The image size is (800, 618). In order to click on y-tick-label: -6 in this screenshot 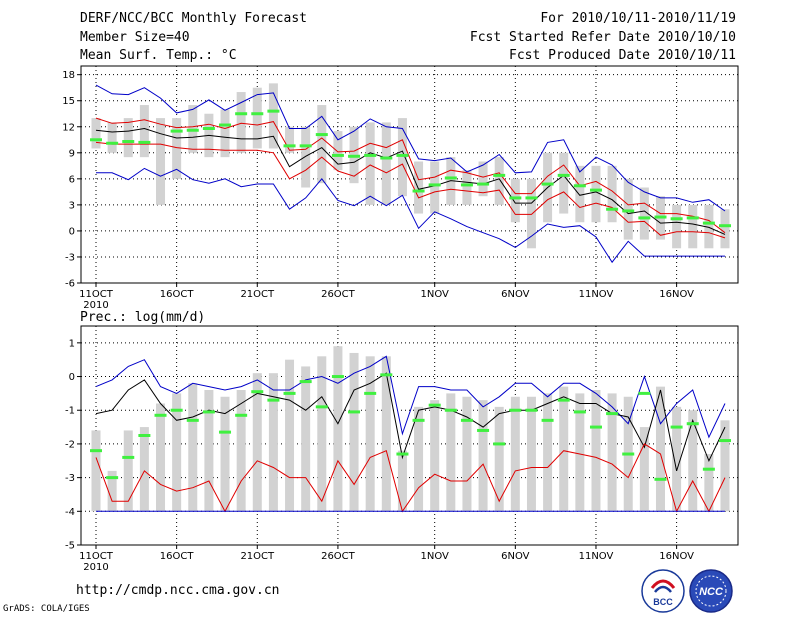, I will do `click(70, 284)`.